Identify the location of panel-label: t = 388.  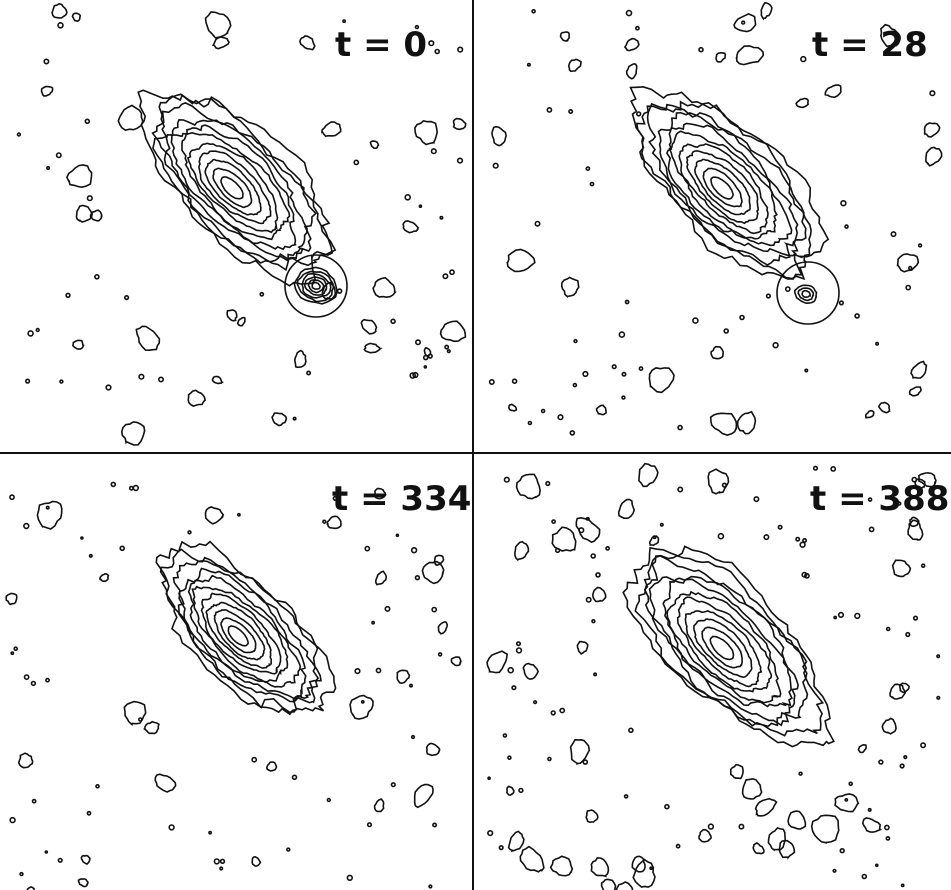
(879, 499).